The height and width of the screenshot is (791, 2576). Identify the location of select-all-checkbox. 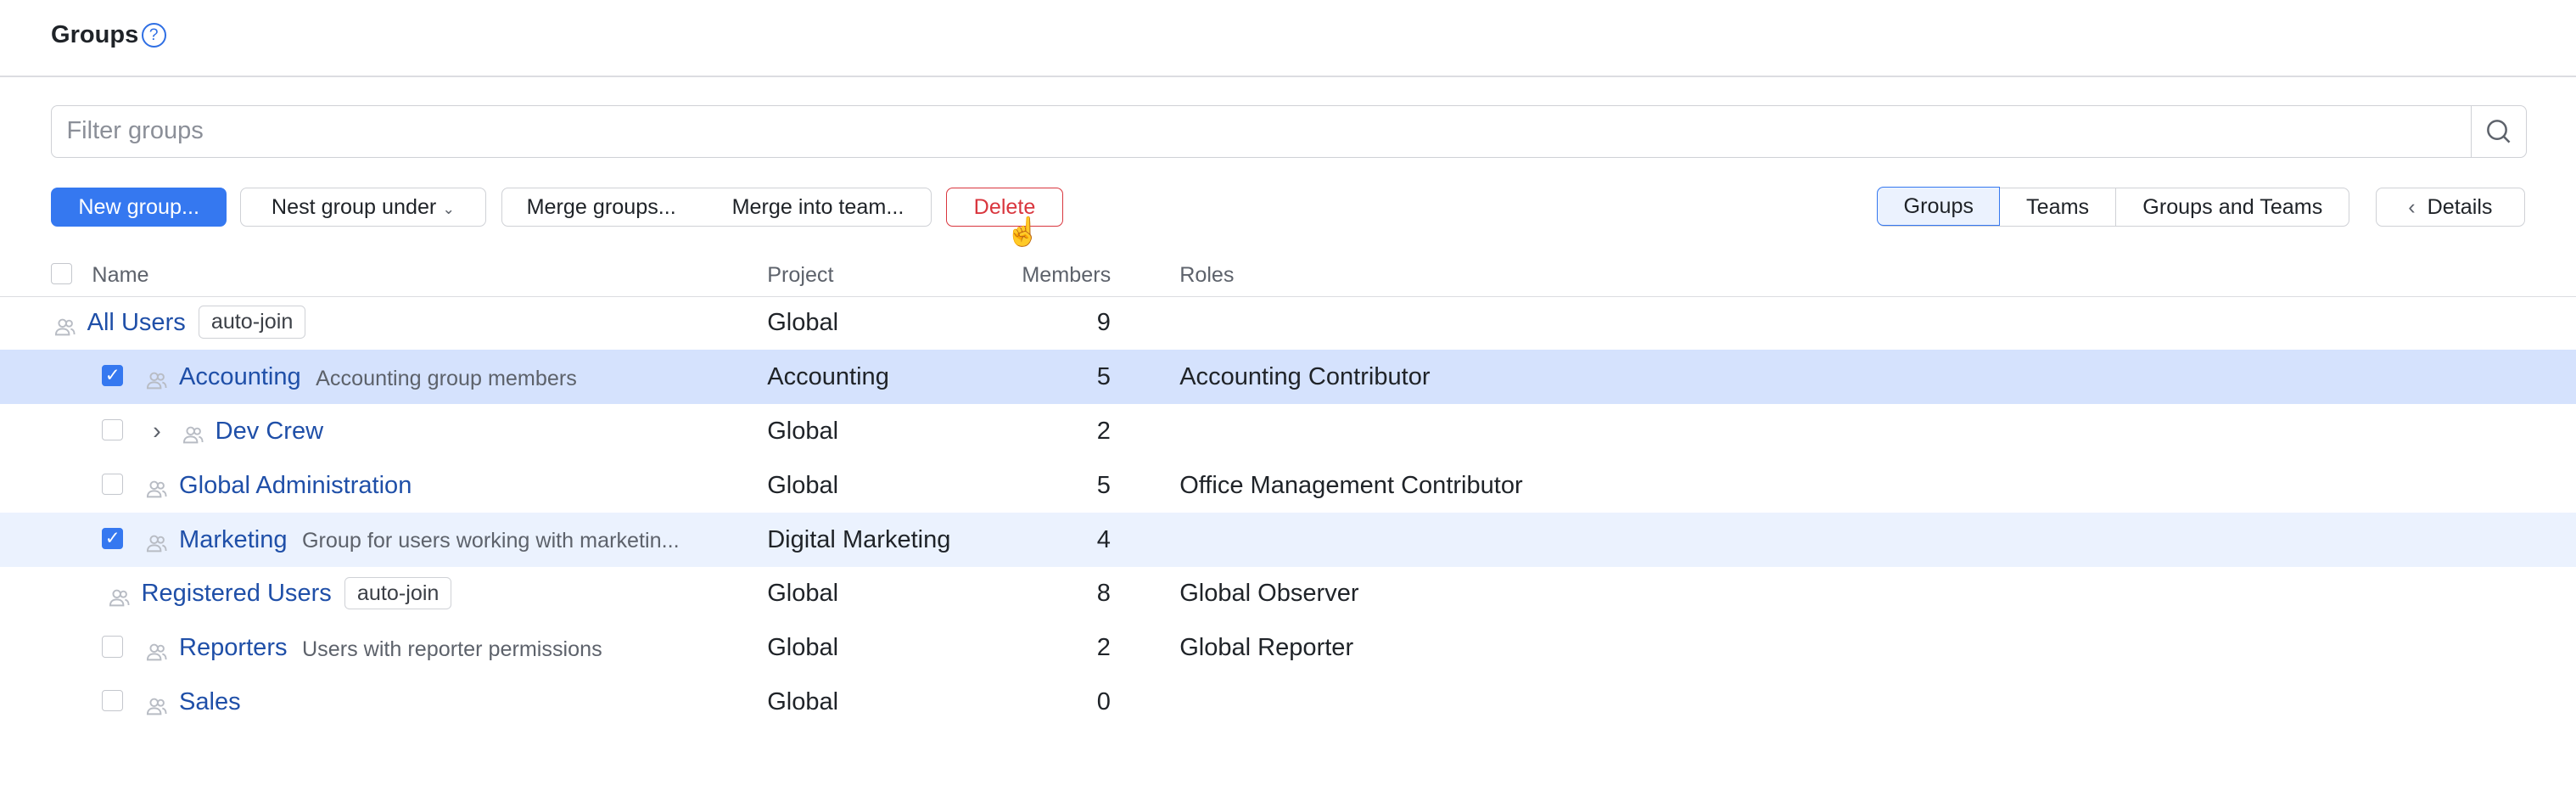
(62, 273).